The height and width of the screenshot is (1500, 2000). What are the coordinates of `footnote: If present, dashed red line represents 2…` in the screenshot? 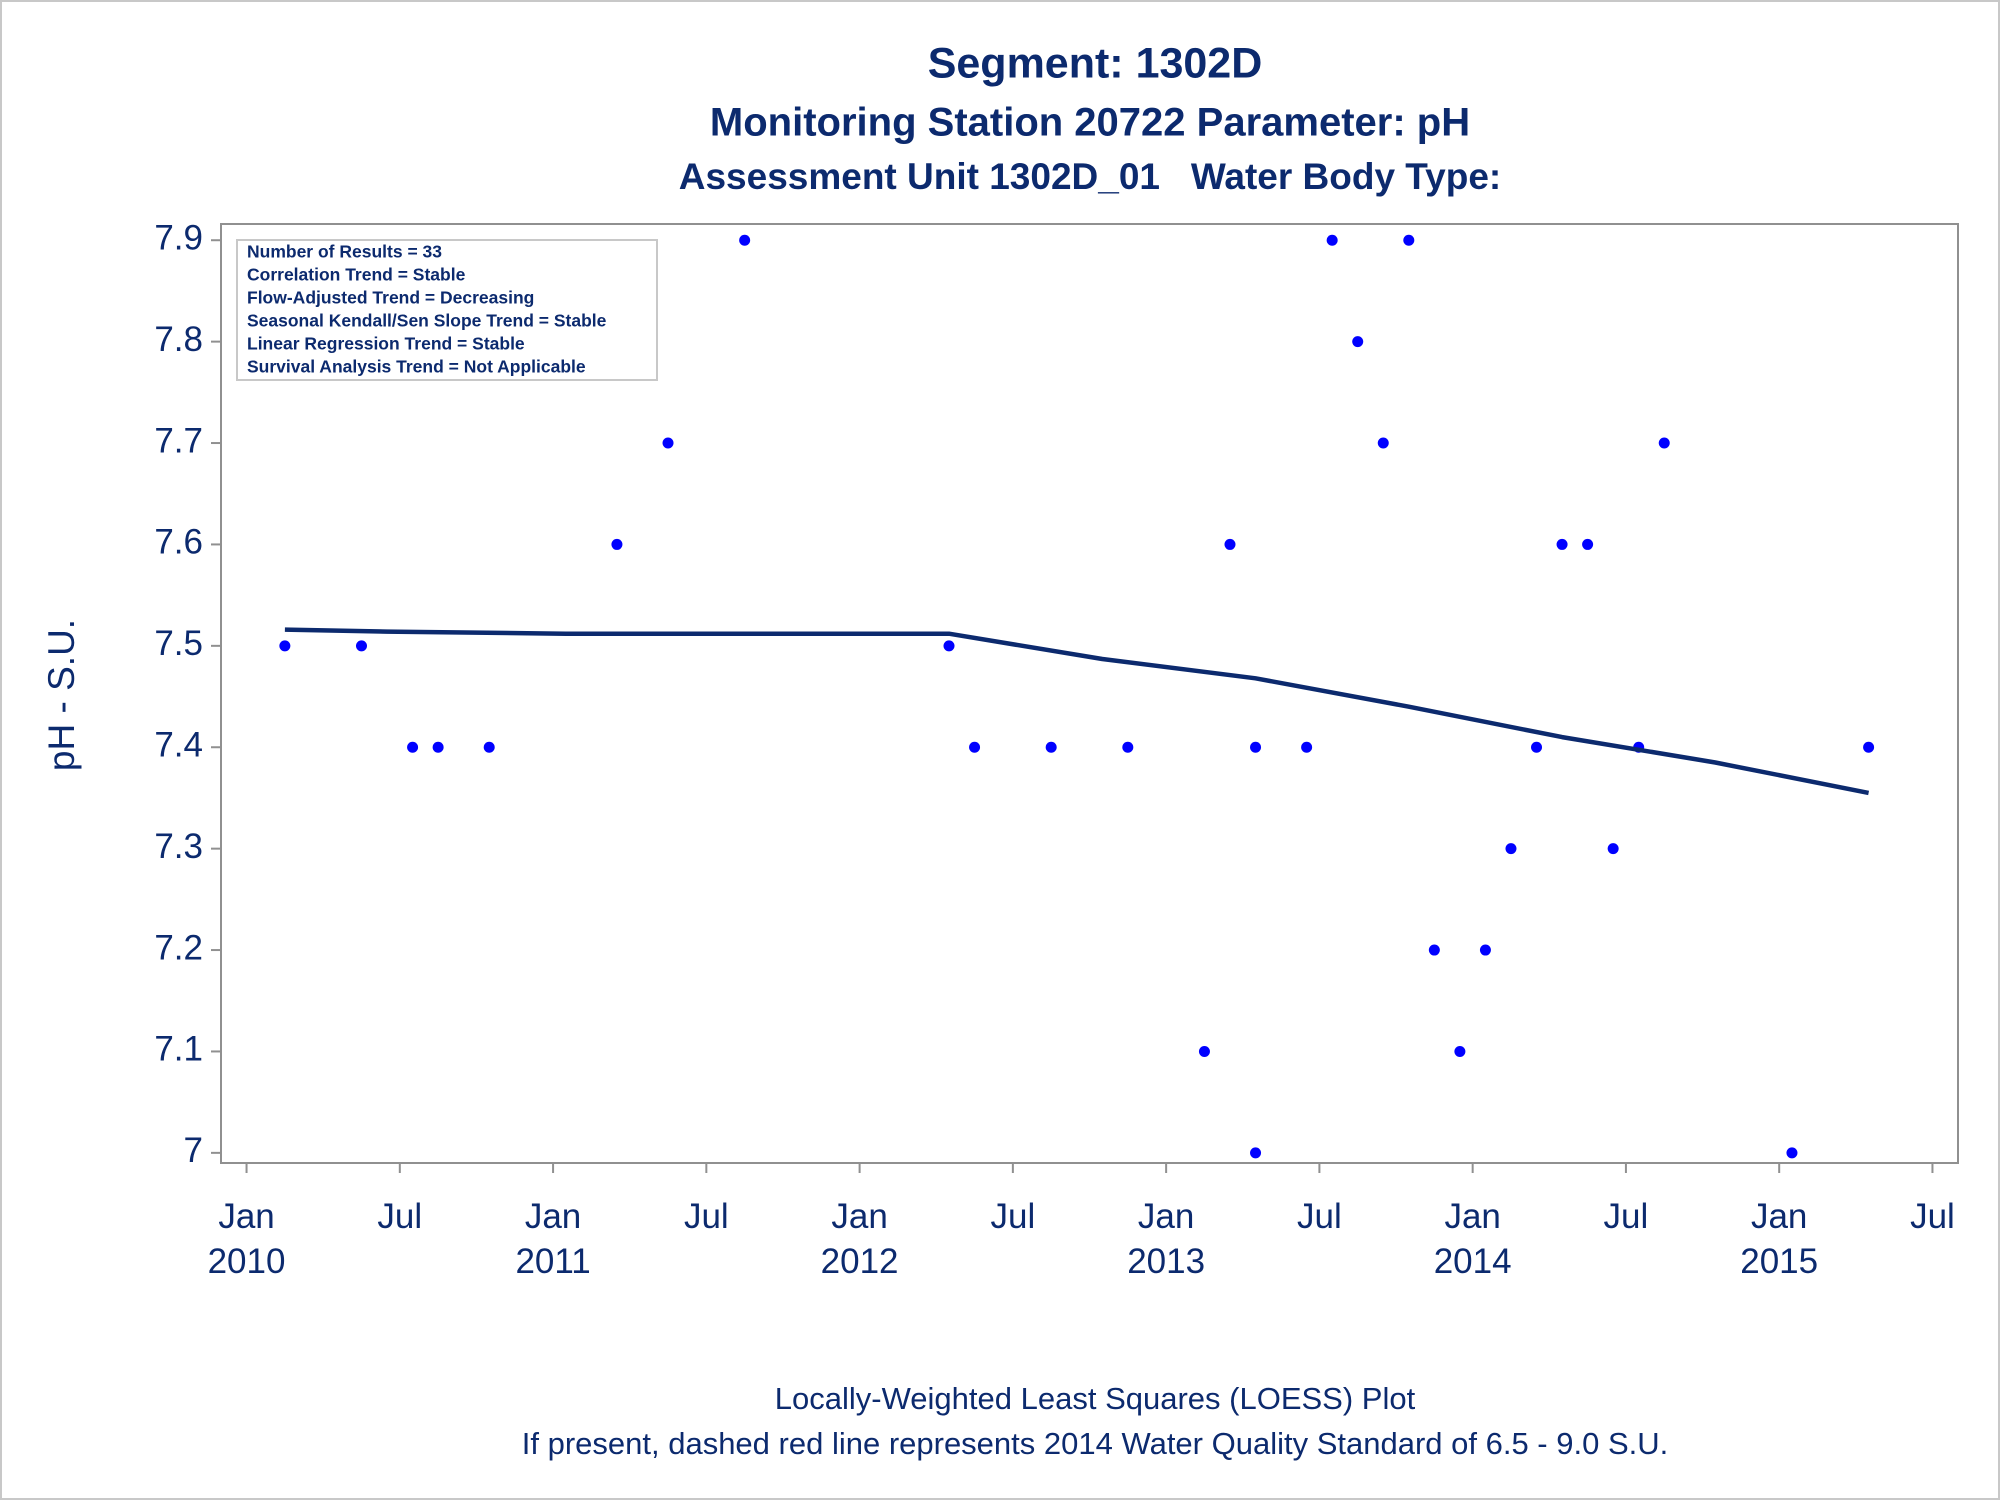 It's located at (1095, 1443).